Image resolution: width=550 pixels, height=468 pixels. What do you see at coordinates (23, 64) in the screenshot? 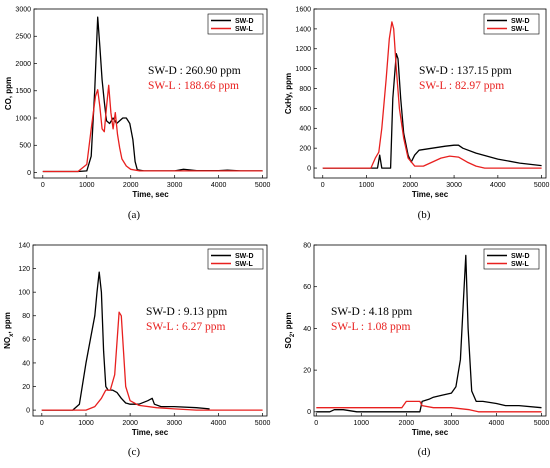
I see `y-tick-label: 2000` at bounding box center [23, 64].